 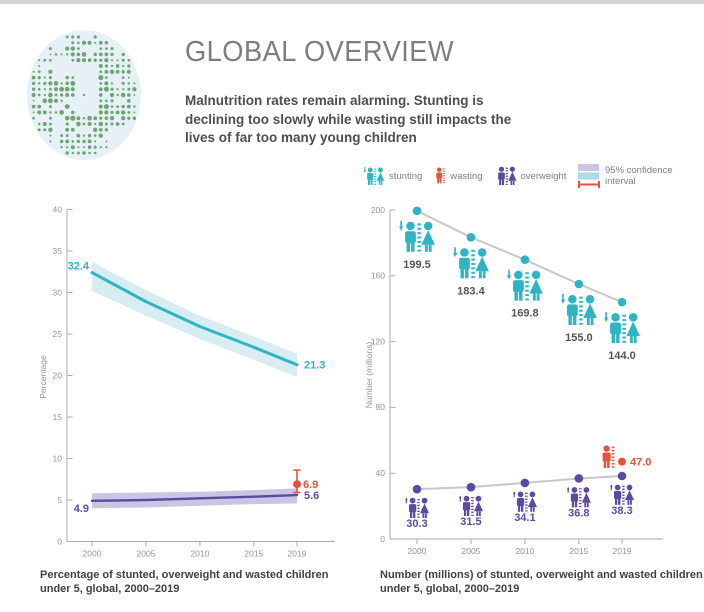 What do you see at coordinates (381, 407) in the screenshot?
I see `y-tick-label: 80` at bounding box center [381, 407].